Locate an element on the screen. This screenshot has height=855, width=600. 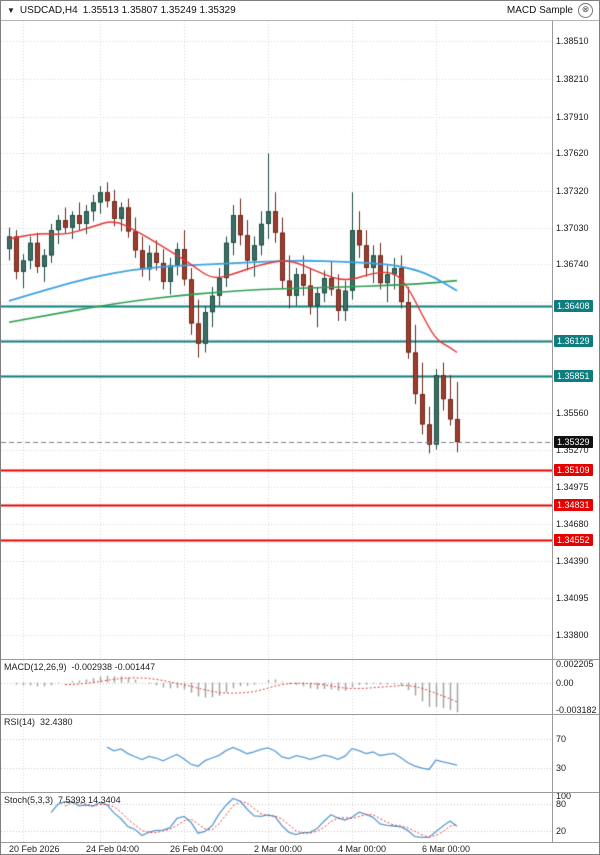
rsi-axis-label: 70 is located at coordinates (561, 738).